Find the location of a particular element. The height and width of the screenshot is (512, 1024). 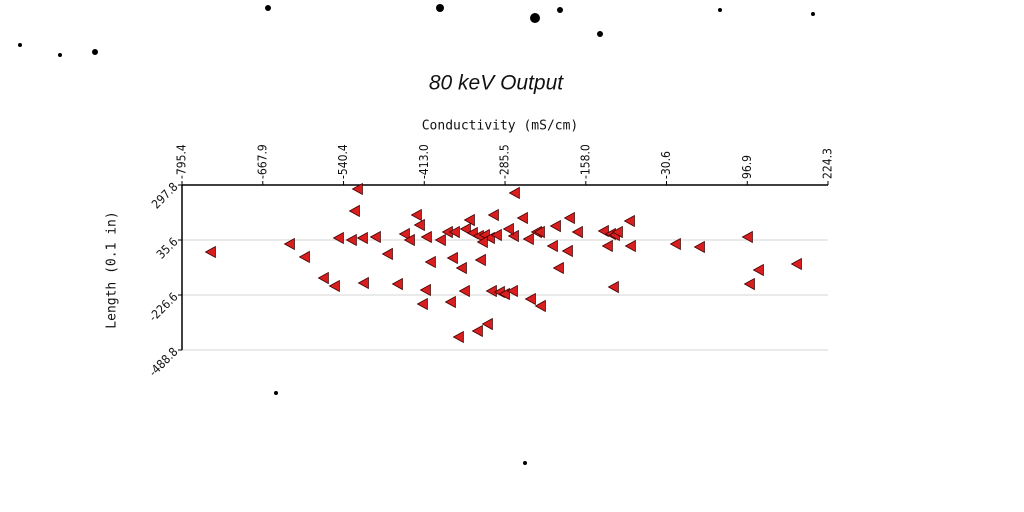

x-tick-label: -540.4 is located at coordinates (343, 161).